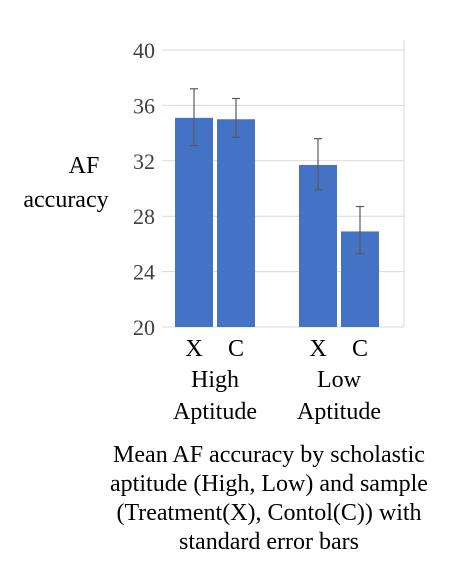 The width and height of the screenshot is (468, 568). Describe the element at coordinates (269, 542) in the screenshot. I see `caption-line: standard error bars` at that location.